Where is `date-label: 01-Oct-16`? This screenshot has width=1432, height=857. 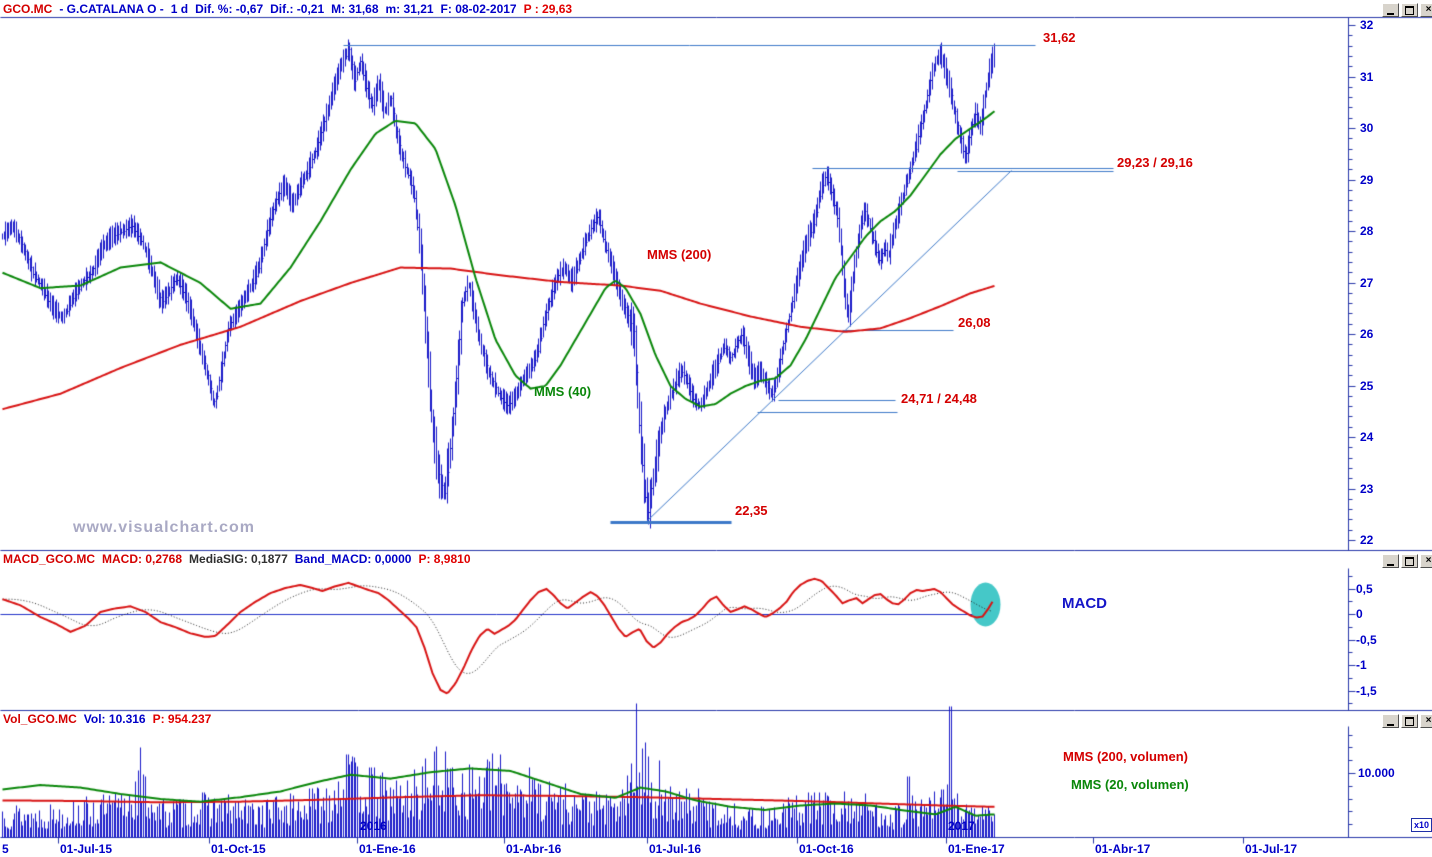
date-label: 01-Oct-16 is located at coordinates (826, 849).